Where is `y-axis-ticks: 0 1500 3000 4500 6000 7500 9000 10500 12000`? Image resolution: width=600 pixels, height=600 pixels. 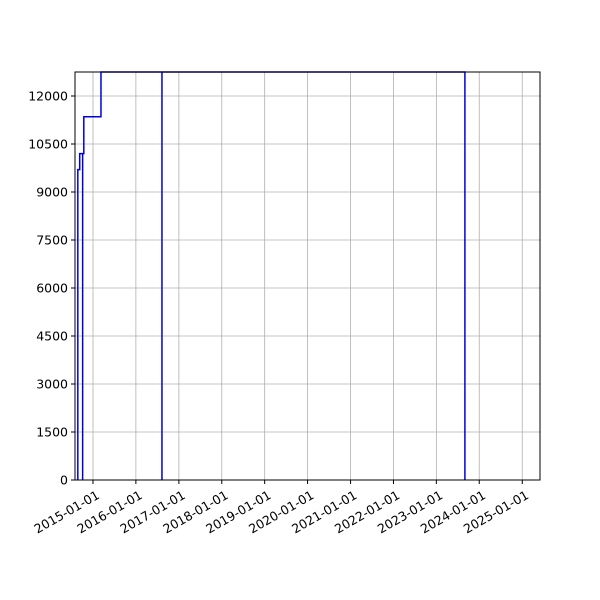
y-axis-ticks: 0 1500 3000 4500 6000 7500 9000 10500 12000 is located at coordinates (51, 288).